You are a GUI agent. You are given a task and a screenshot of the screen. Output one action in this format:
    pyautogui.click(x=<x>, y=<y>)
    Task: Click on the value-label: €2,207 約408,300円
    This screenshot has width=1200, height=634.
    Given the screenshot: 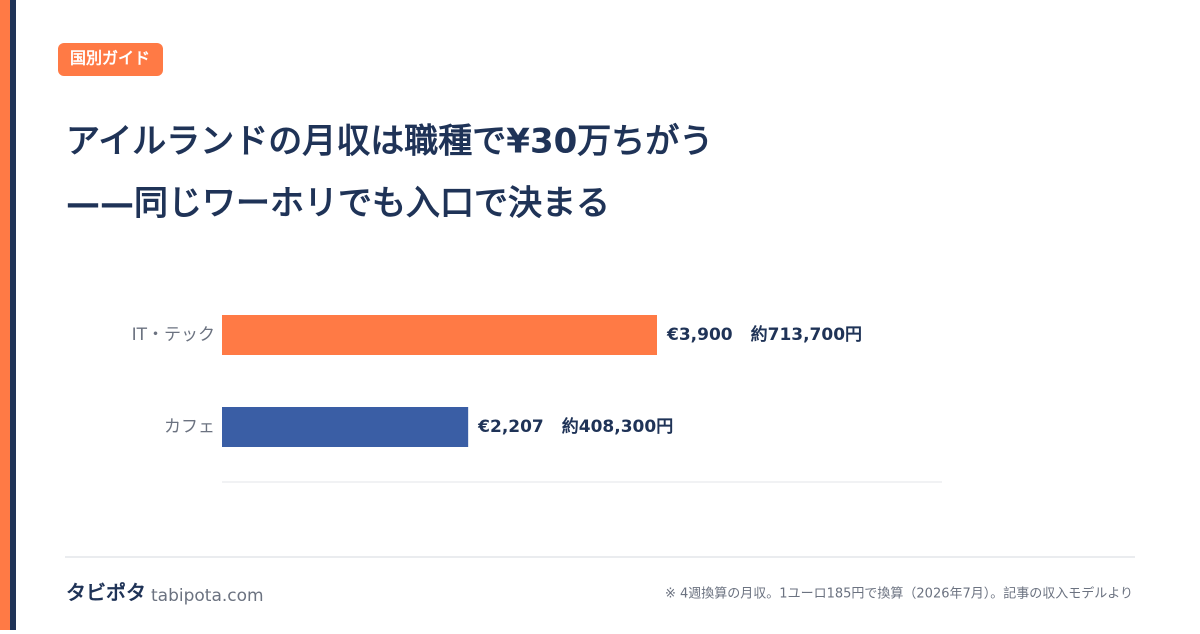 What is the action you would take?
    pyautogui.click(x=575, y=426)
    